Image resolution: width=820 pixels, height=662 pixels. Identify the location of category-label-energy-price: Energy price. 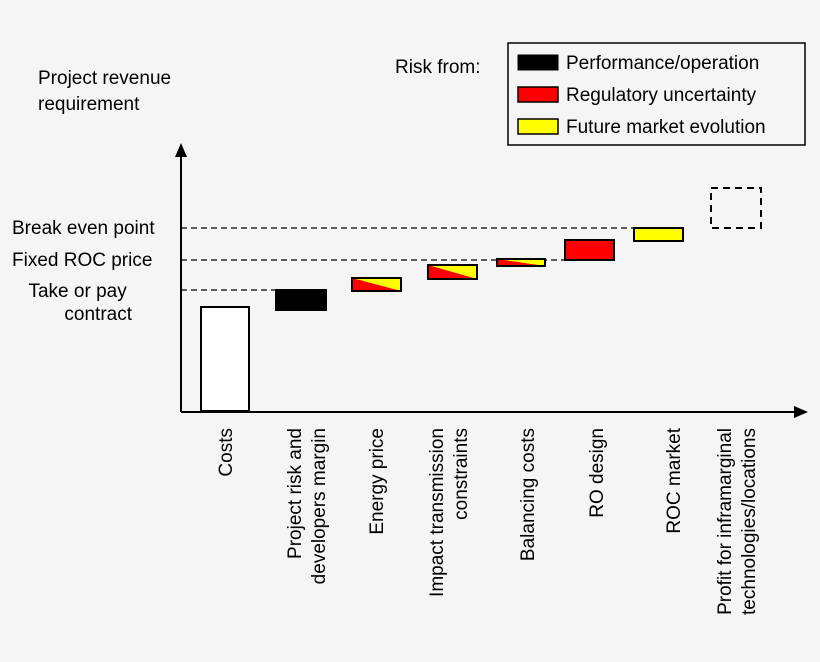
(377, 481).